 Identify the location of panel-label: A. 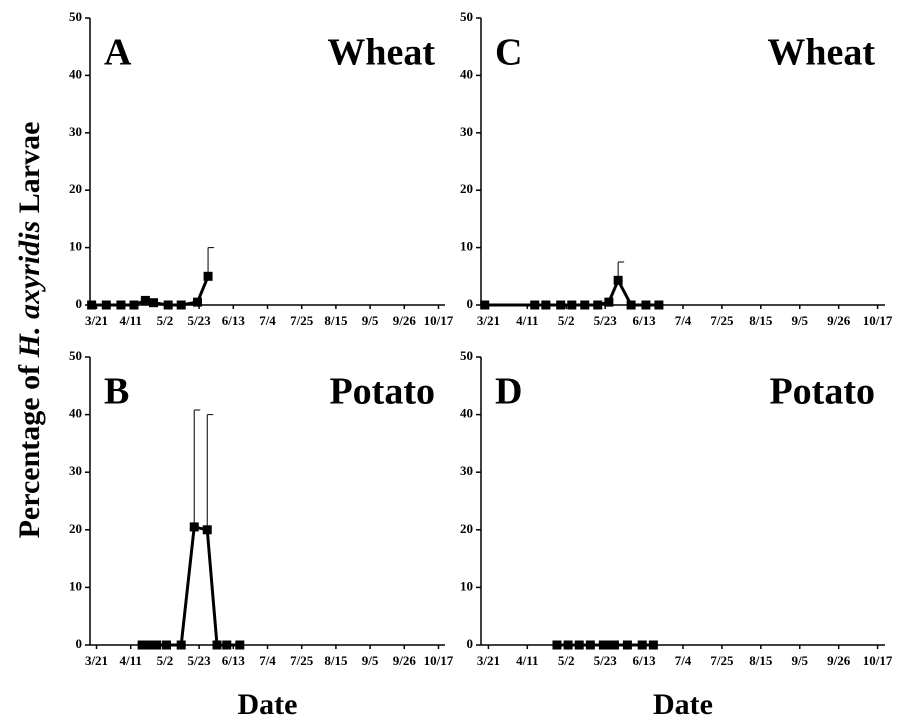
(118, 53).